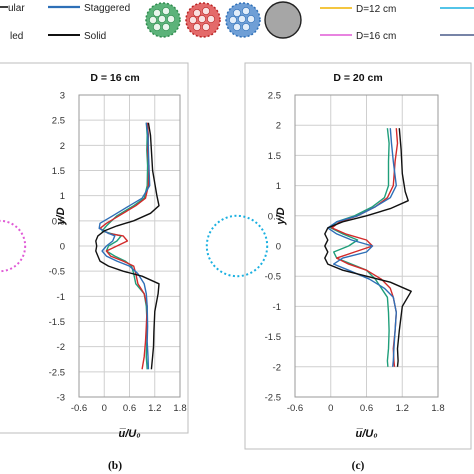  What do you see at coordinates (243, 20) in the screenshot?
I see `blue-dotted-circle-icon` at bounding box center [243, 20].